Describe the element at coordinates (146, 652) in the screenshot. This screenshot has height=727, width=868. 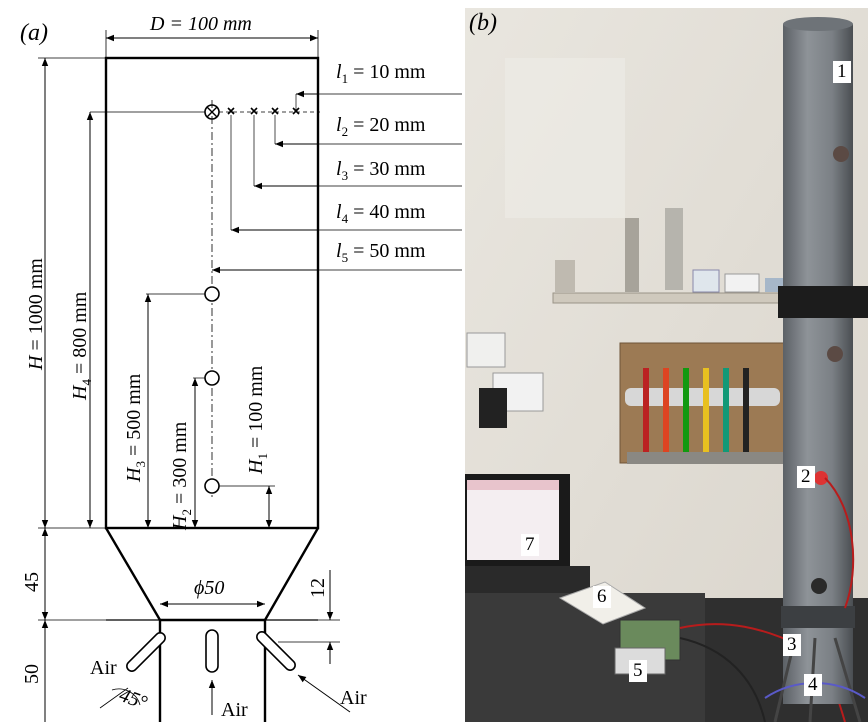
I see `nozzle-left` at that location.